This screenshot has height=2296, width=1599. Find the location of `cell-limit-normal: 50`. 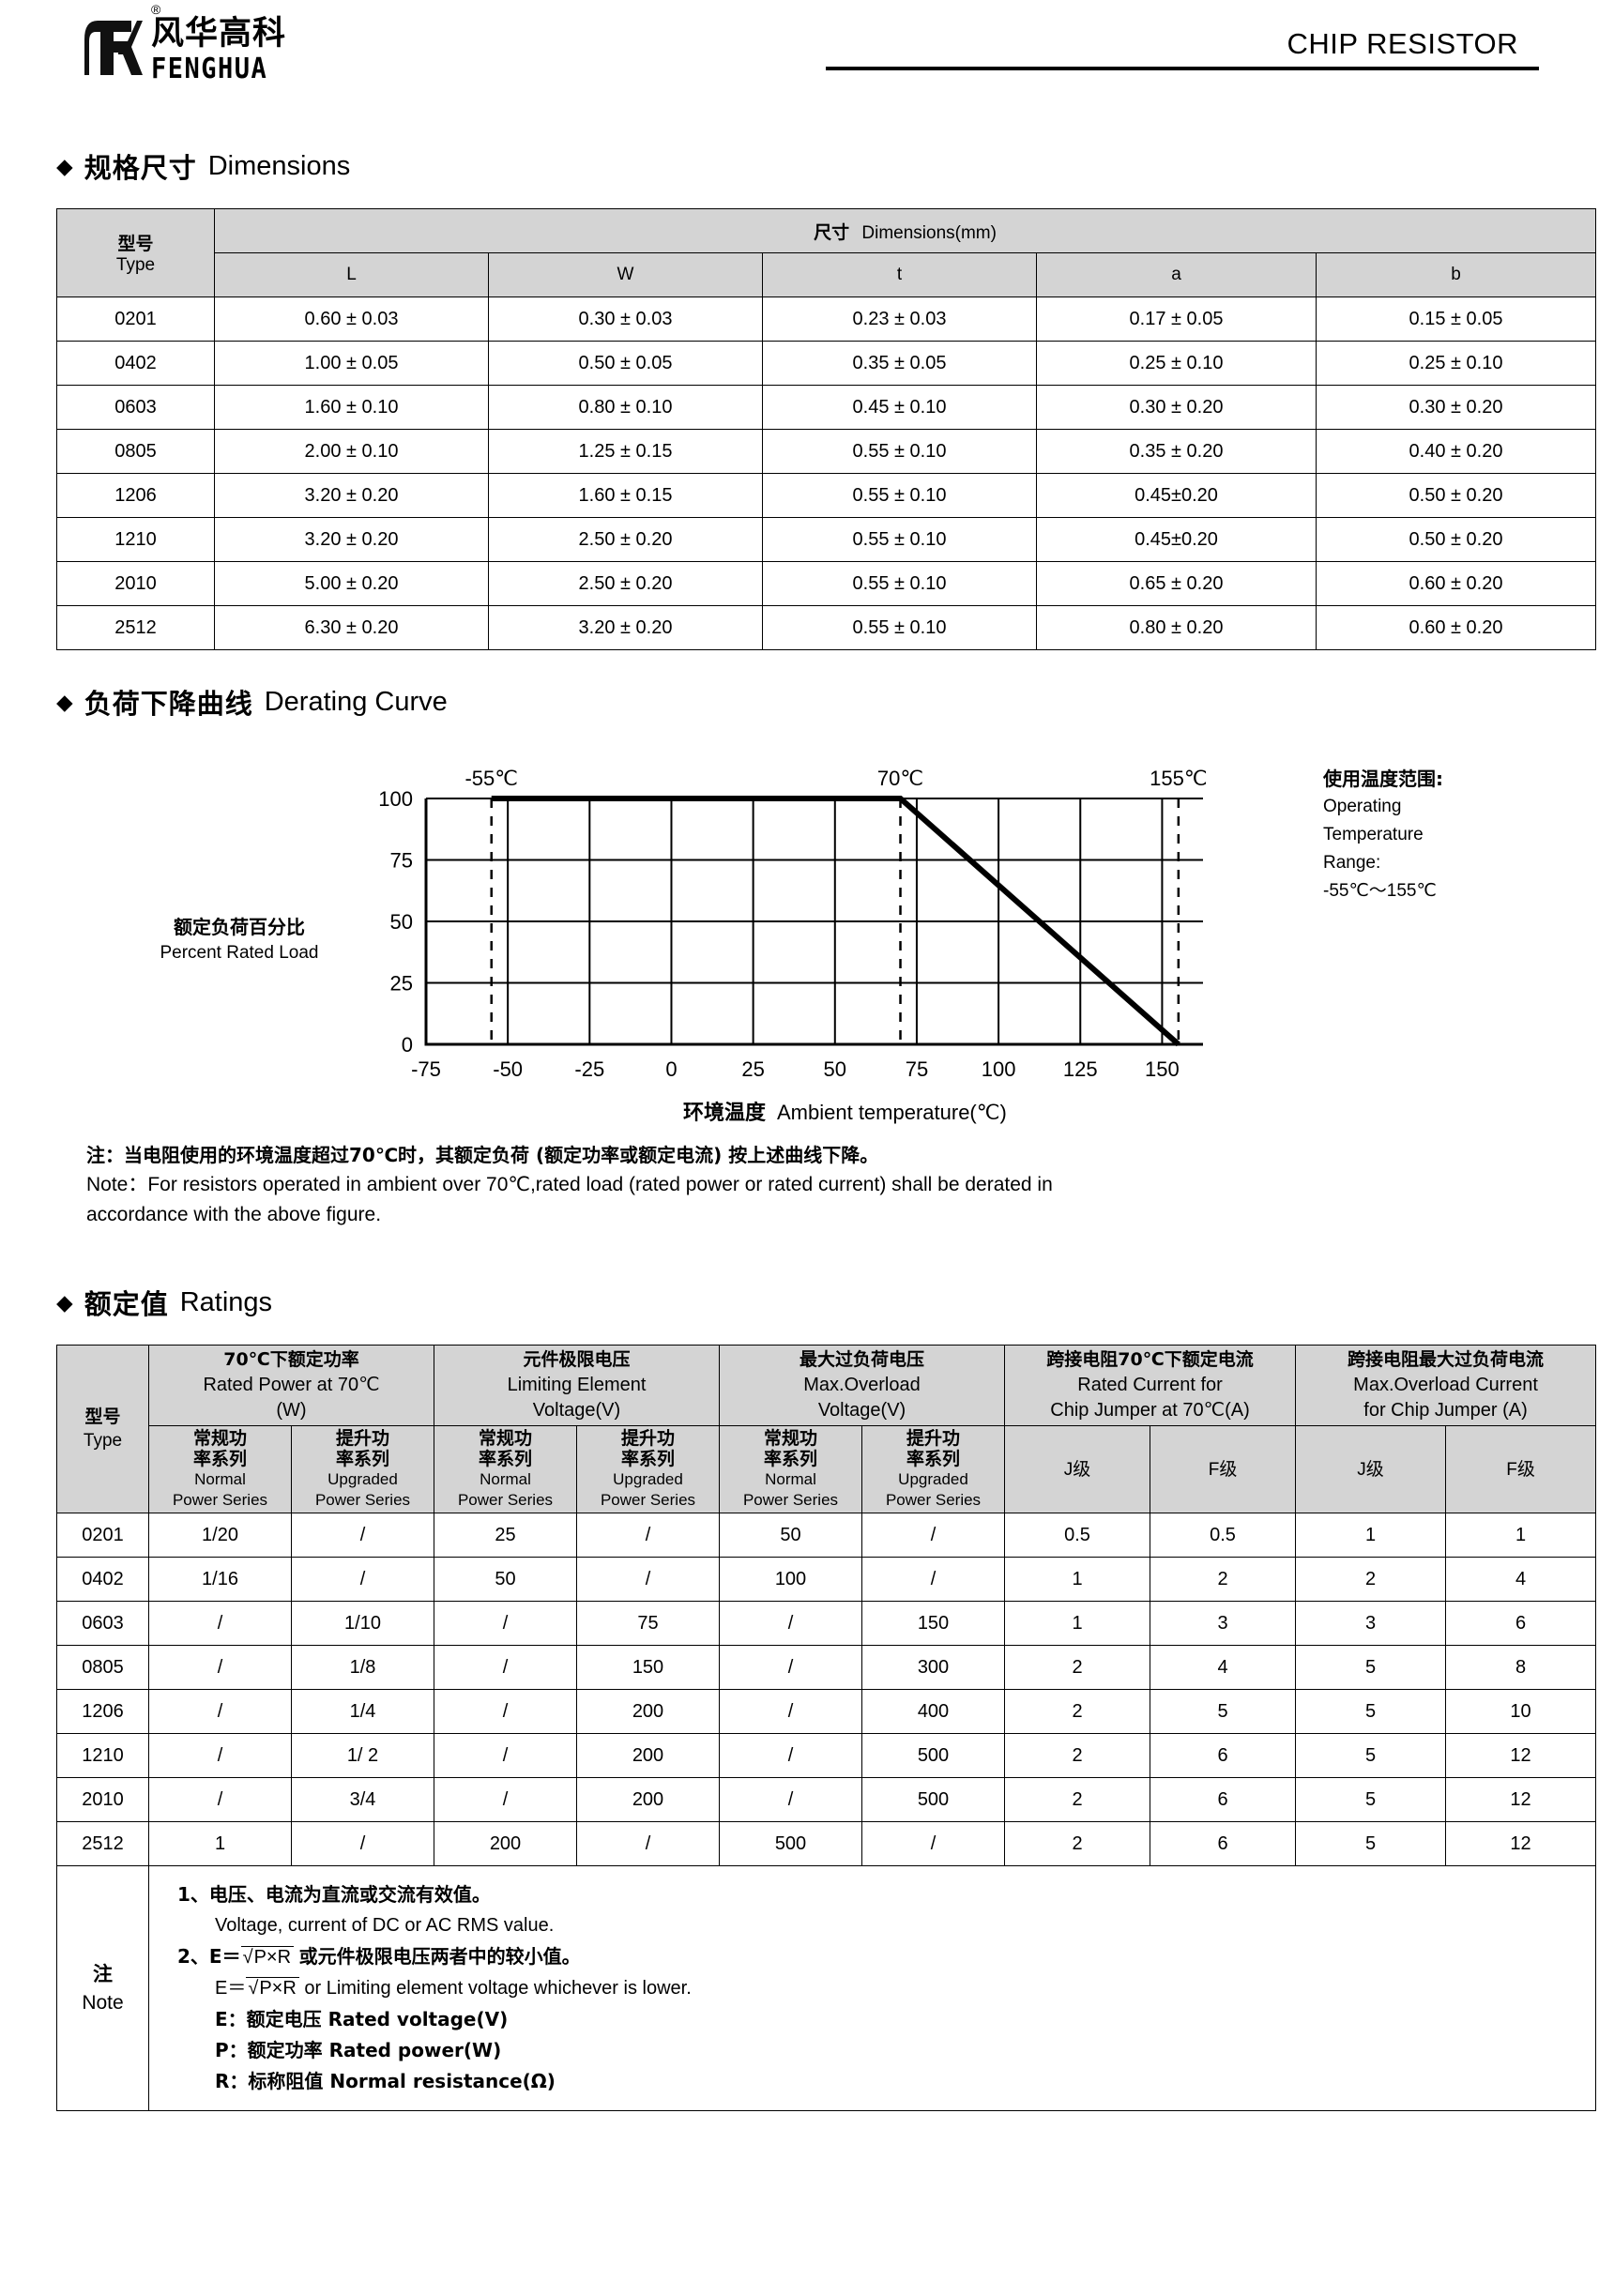

cell-limit-normal: 50 is located at coordinates (506, 1579).